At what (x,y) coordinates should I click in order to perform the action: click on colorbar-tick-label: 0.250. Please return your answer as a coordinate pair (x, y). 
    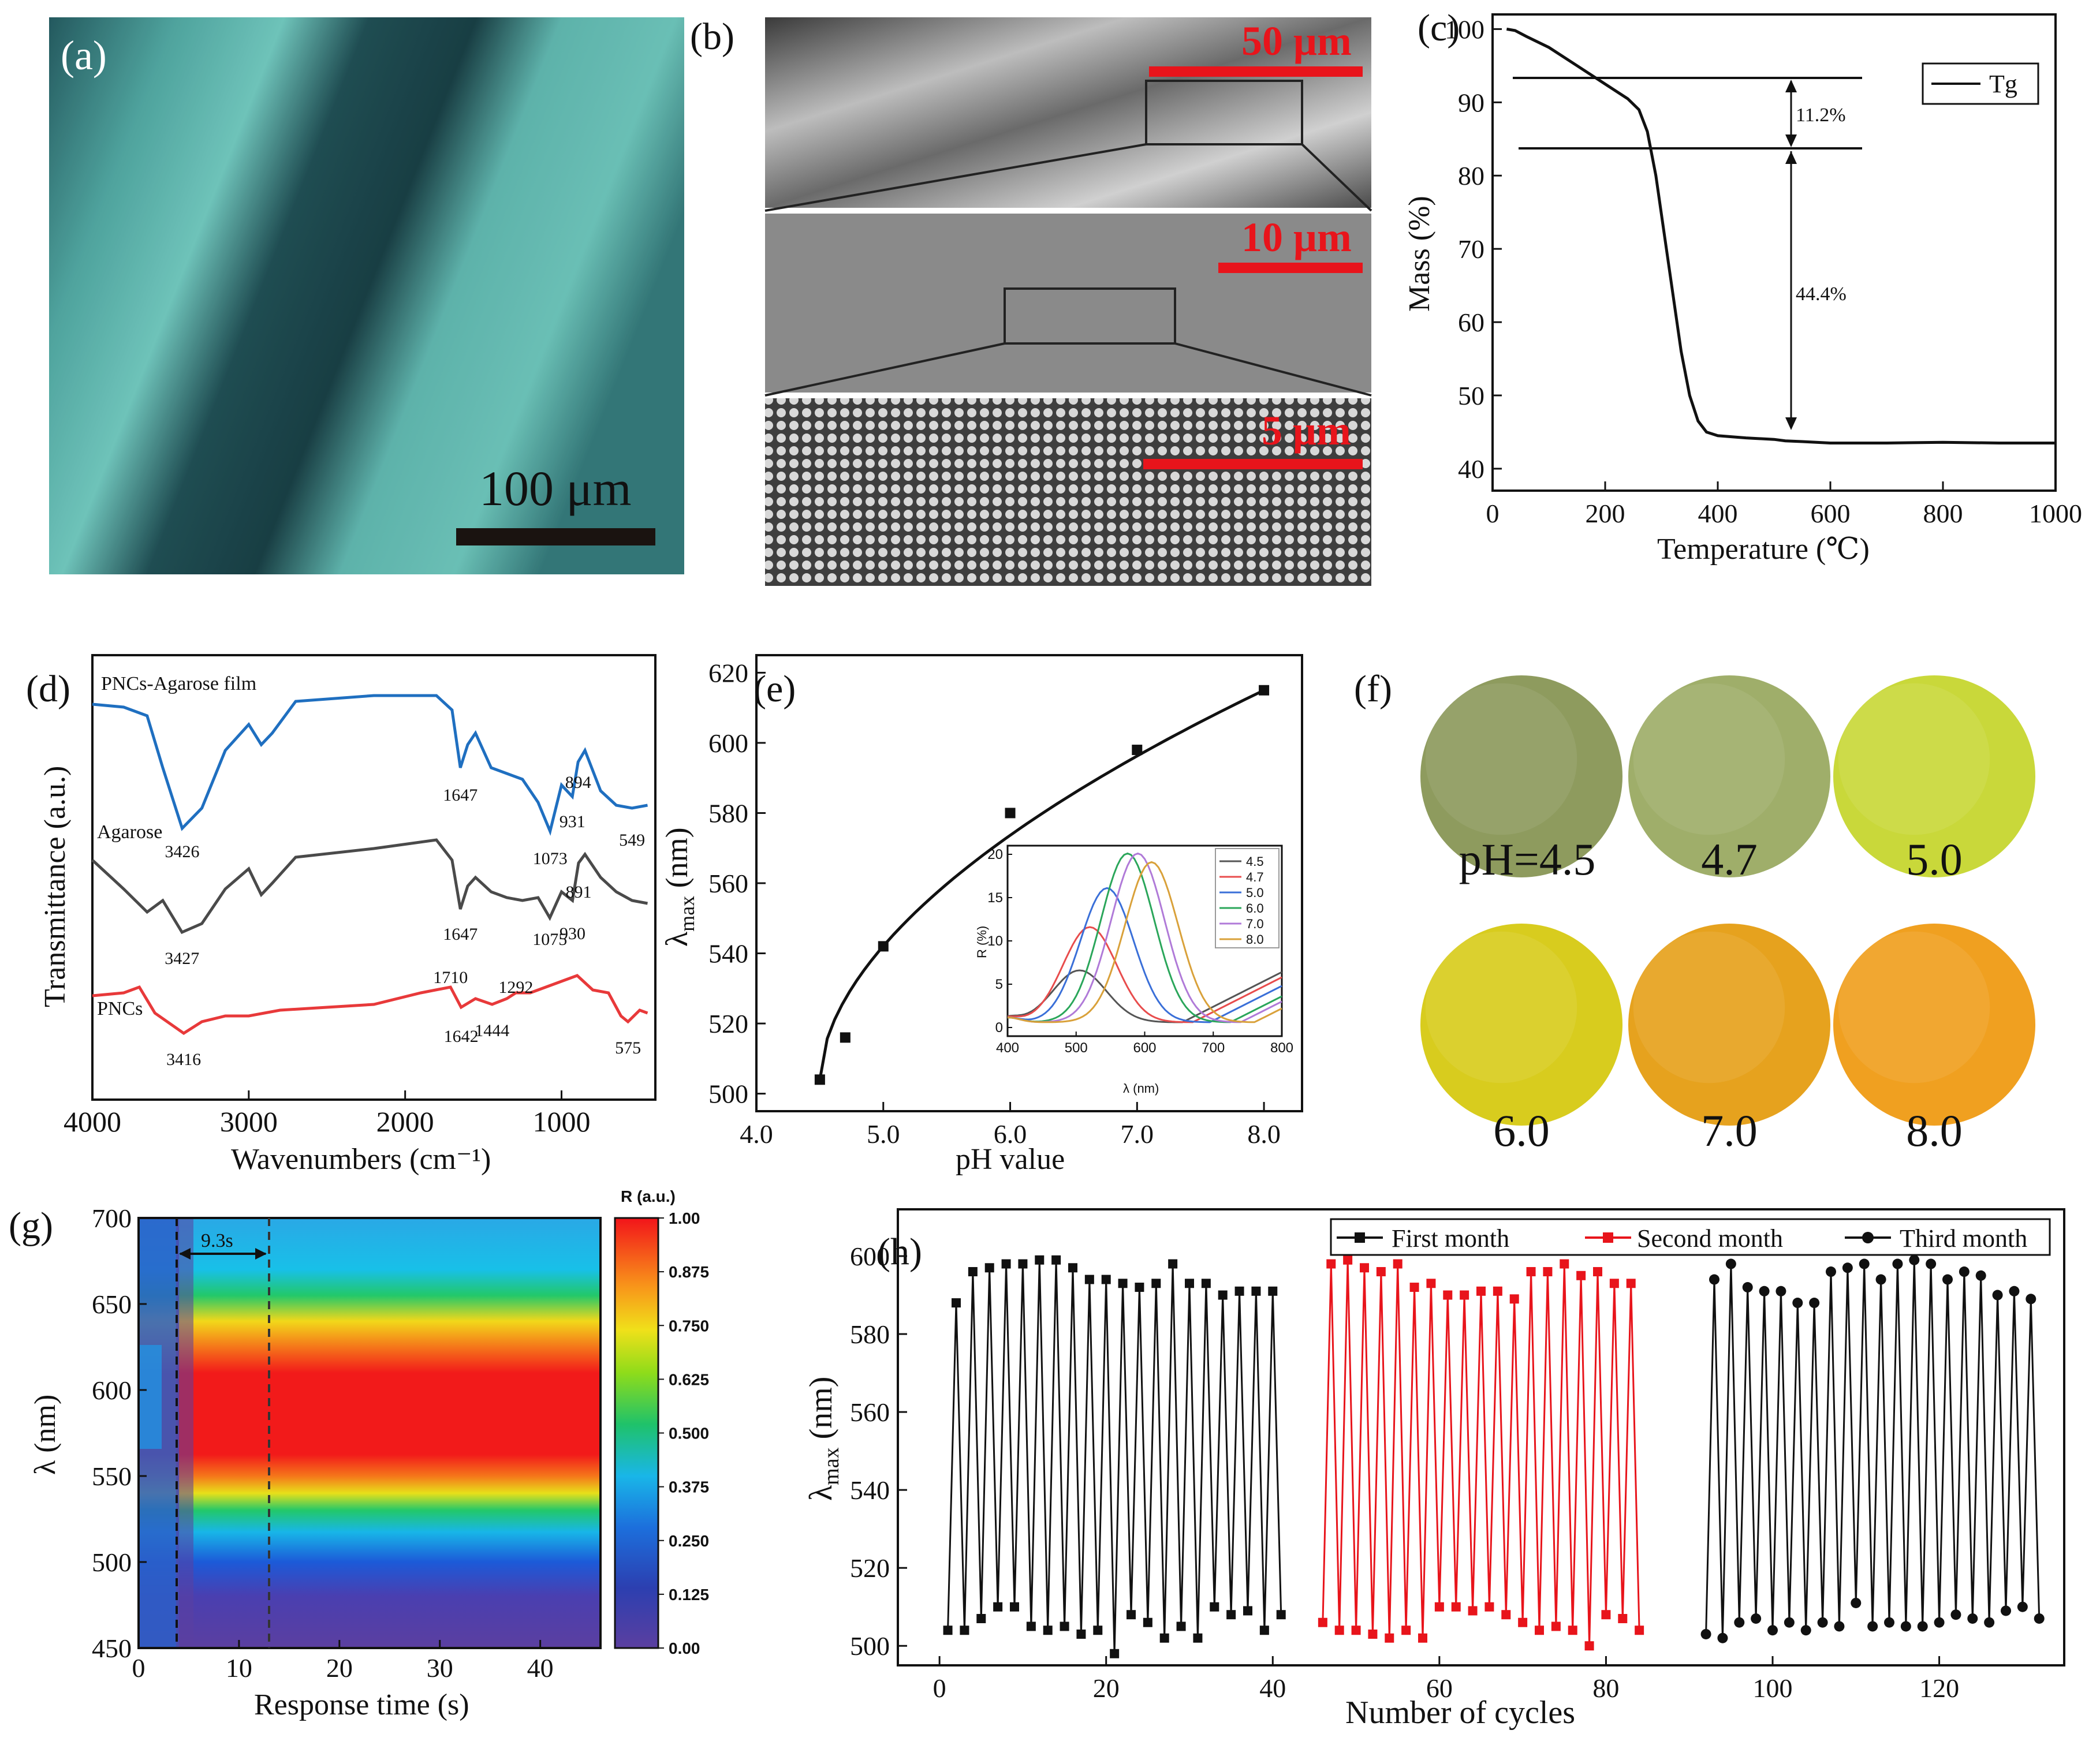
    Looking at the image, I should click on (689, 1541).